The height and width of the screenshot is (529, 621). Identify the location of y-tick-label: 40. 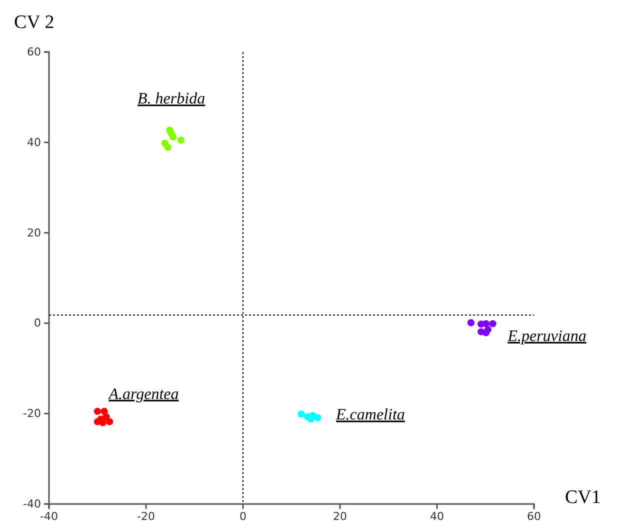
(34, 142).